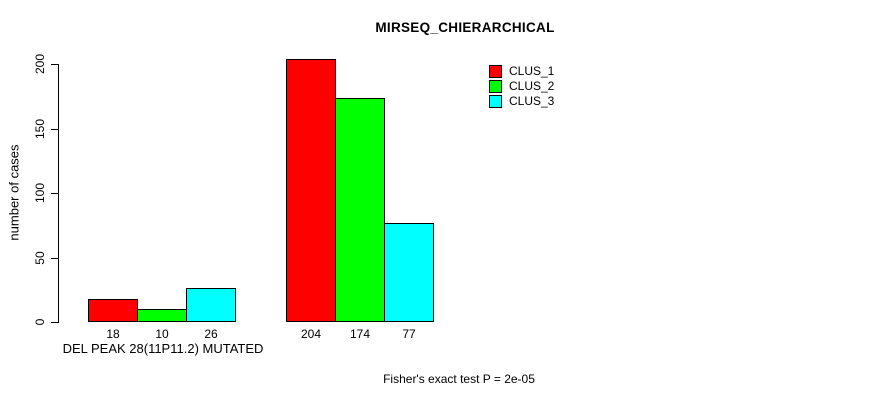  What do you see at coordinates (532, 71) in the screenshot?
I see `legend-label: CLUS_1` at bounding box center [532, 71].